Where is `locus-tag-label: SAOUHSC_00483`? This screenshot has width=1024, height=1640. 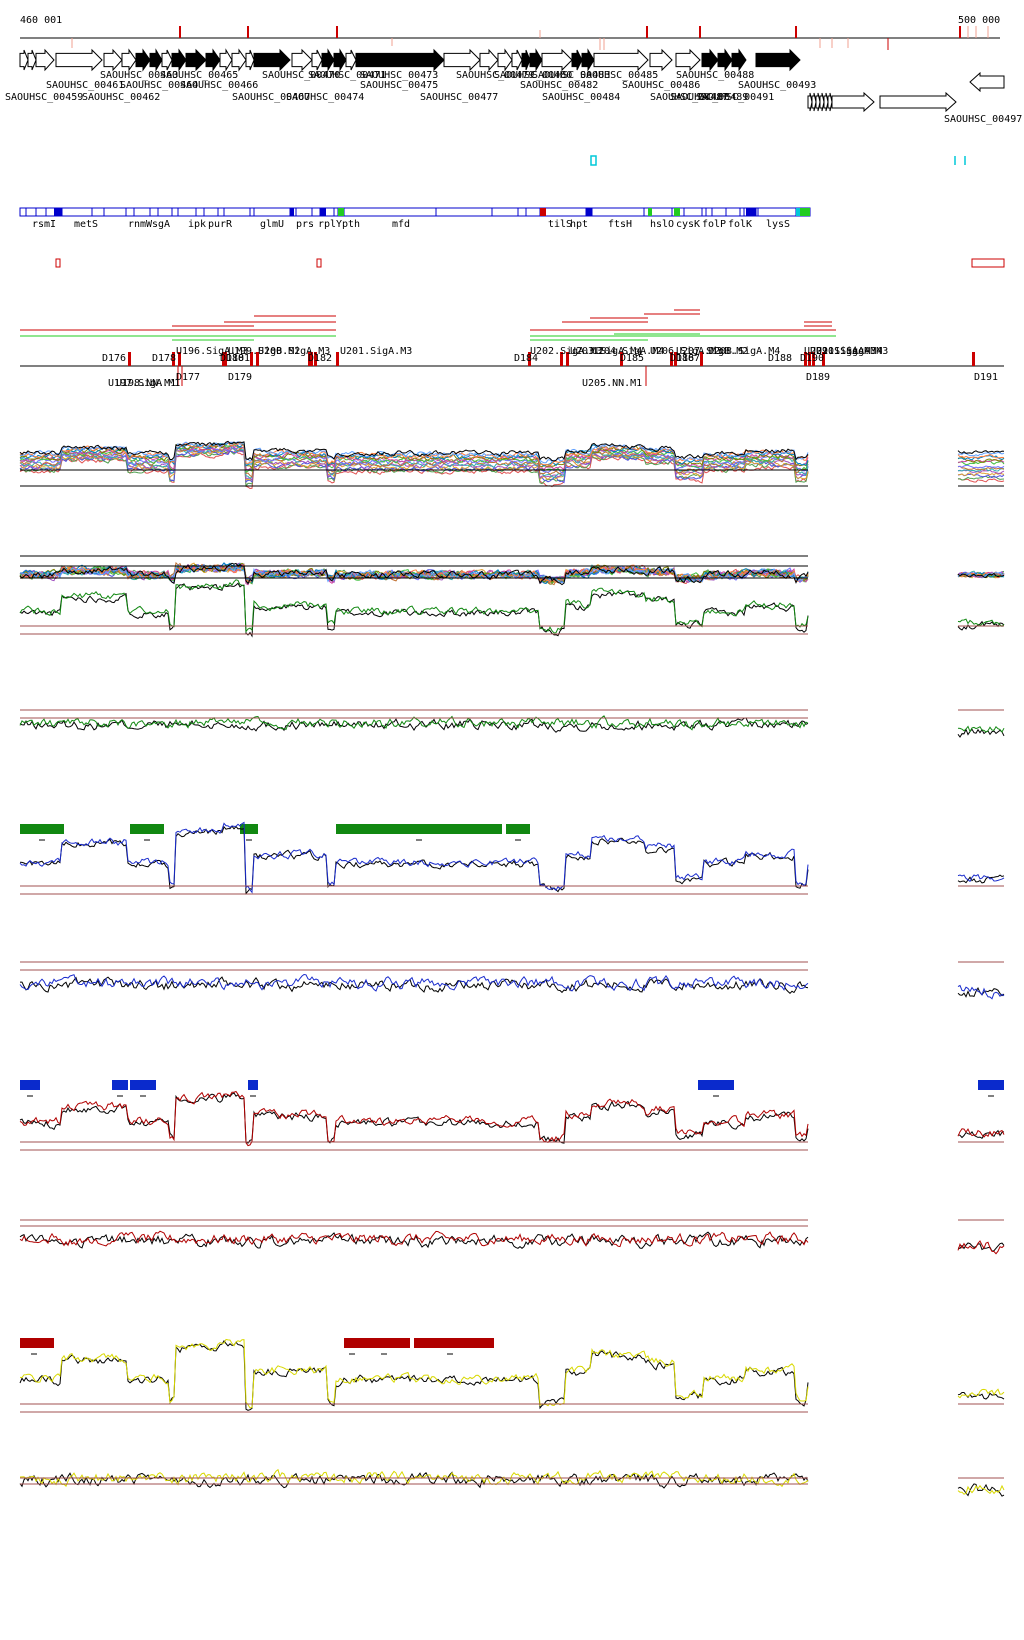
locus-tag-label: SAOUHSC_00483 is located at coordinates (571, 75).